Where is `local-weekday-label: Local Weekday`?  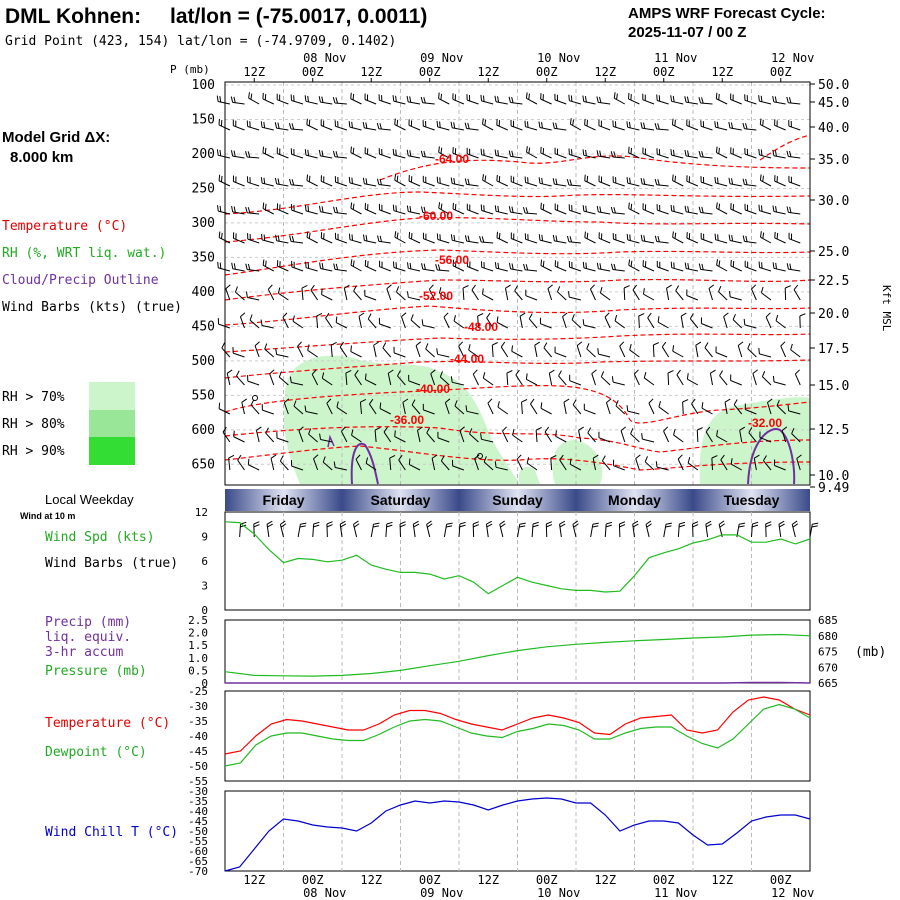 local-weekday-label: Local Weekday is located at coordinates (89, 499).